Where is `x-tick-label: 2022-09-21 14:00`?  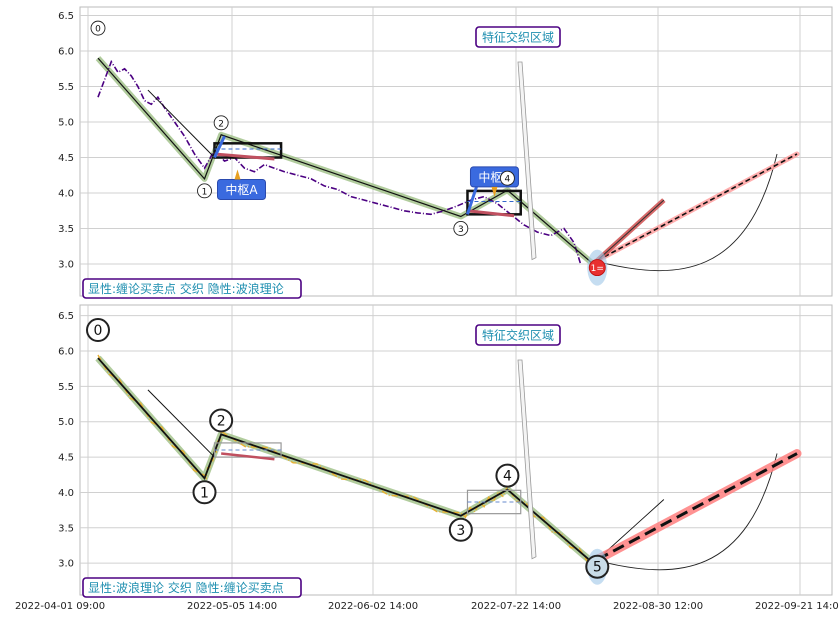
x-tick-label: 2022-09-21 14:00 is located at coordinates (797, 606).